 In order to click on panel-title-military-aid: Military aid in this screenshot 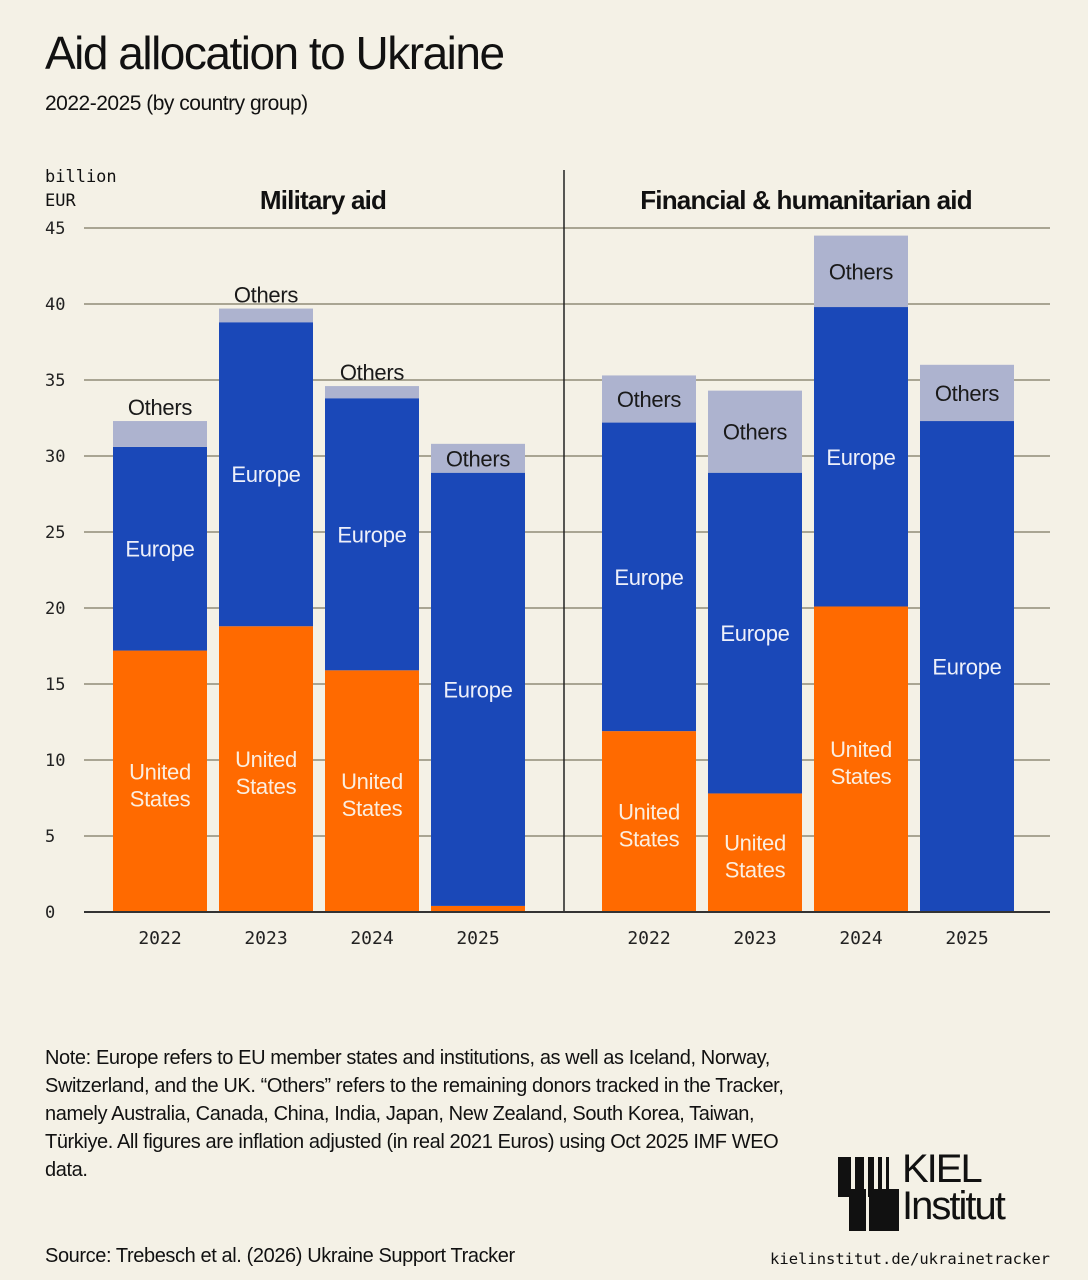, I will do `click(323, 200)`.